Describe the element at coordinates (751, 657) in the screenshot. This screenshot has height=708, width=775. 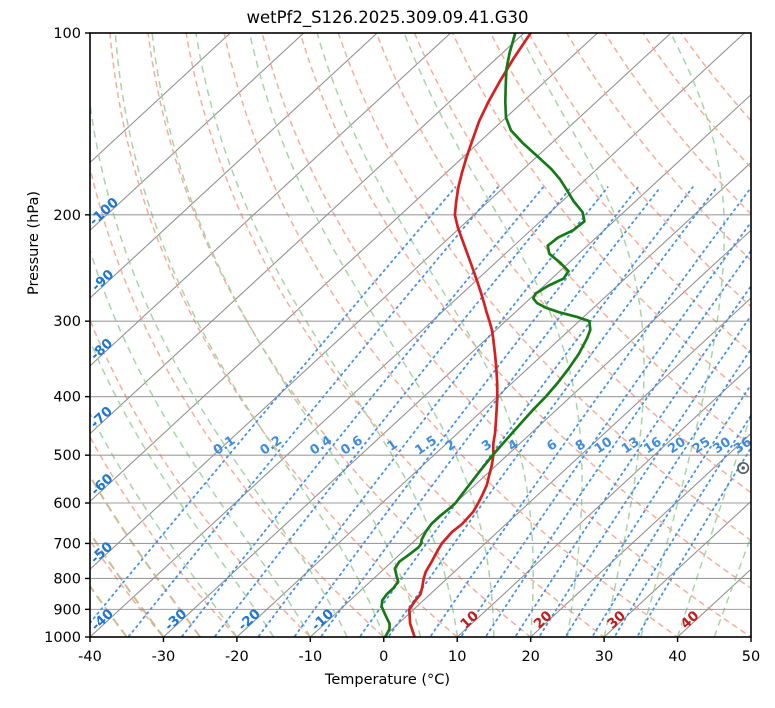
I see `x-tick-label: 50` at that location.